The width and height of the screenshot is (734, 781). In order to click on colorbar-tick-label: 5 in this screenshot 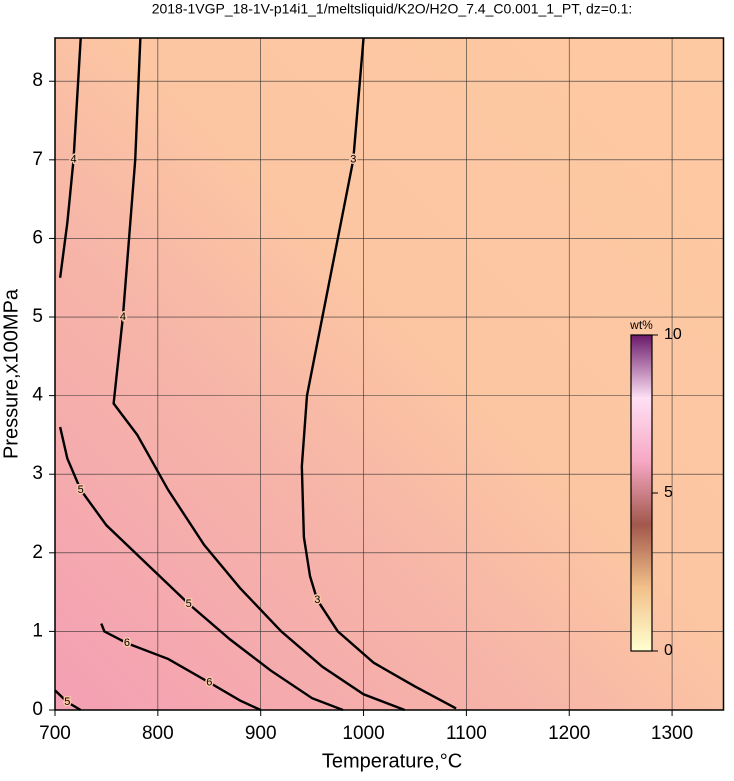, I will do `click(668, 492)`.